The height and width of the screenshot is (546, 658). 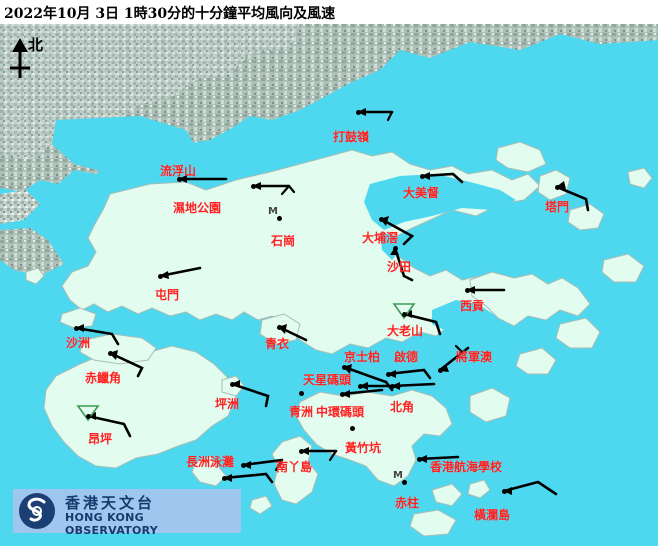 What do you see at coordinates (399, 267) in the screenshot?
I see `station-label-7: 沙田` at bounding box center [399, 267].